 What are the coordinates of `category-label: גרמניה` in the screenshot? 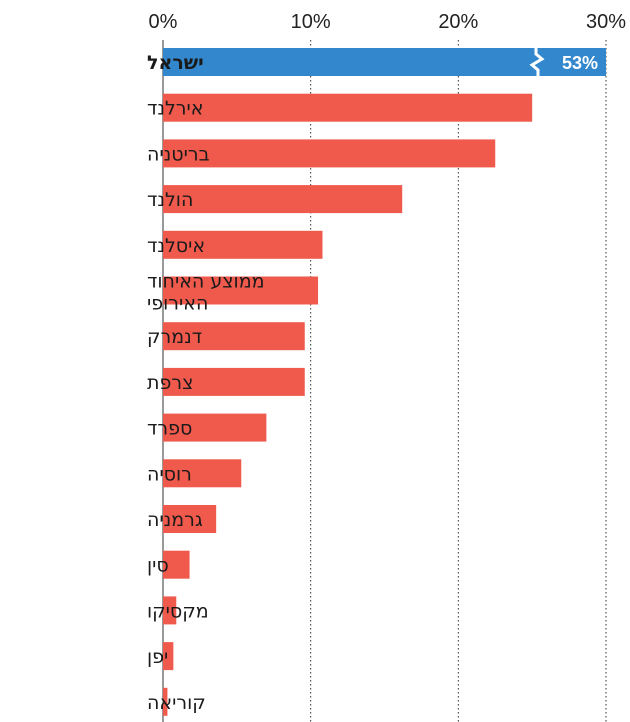 It's located at (175, 520).